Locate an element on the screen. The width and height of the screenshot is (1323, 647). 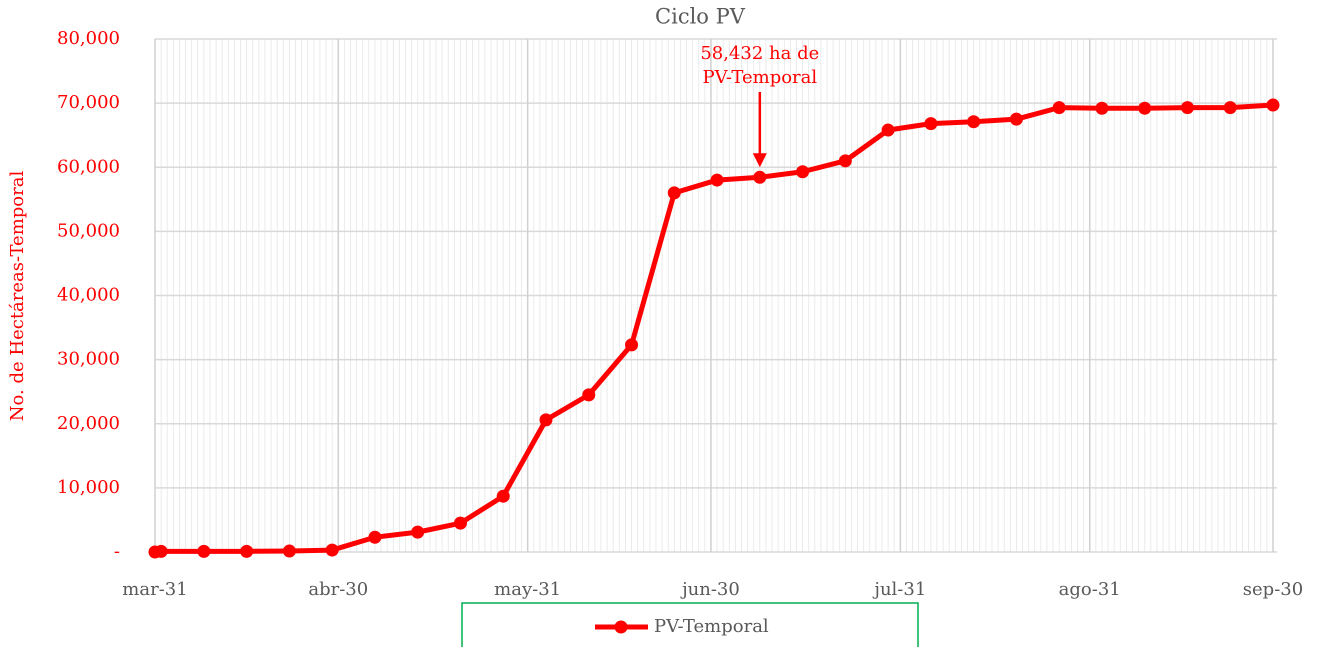
y-tick-label: 60,000 is located at coordinates (88, 166).